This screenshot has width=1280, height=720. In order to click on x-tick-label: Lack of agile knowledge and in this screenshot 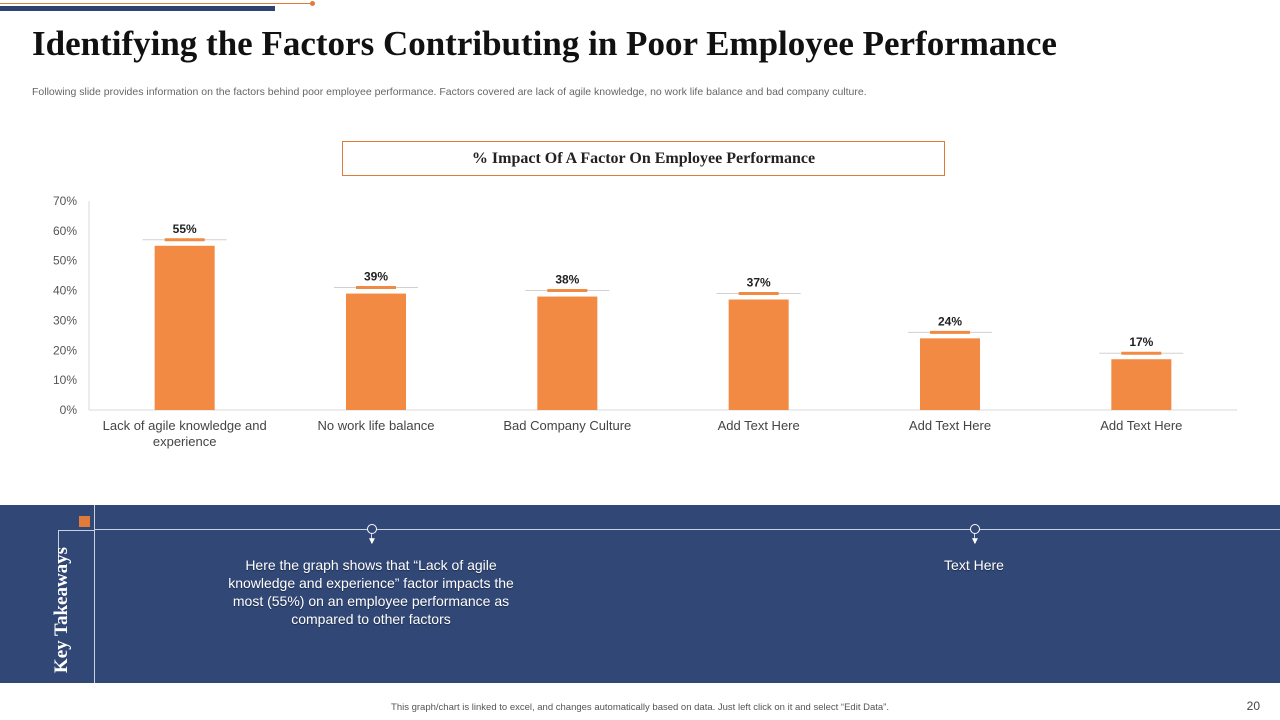, I will do `click(185, 425)`.